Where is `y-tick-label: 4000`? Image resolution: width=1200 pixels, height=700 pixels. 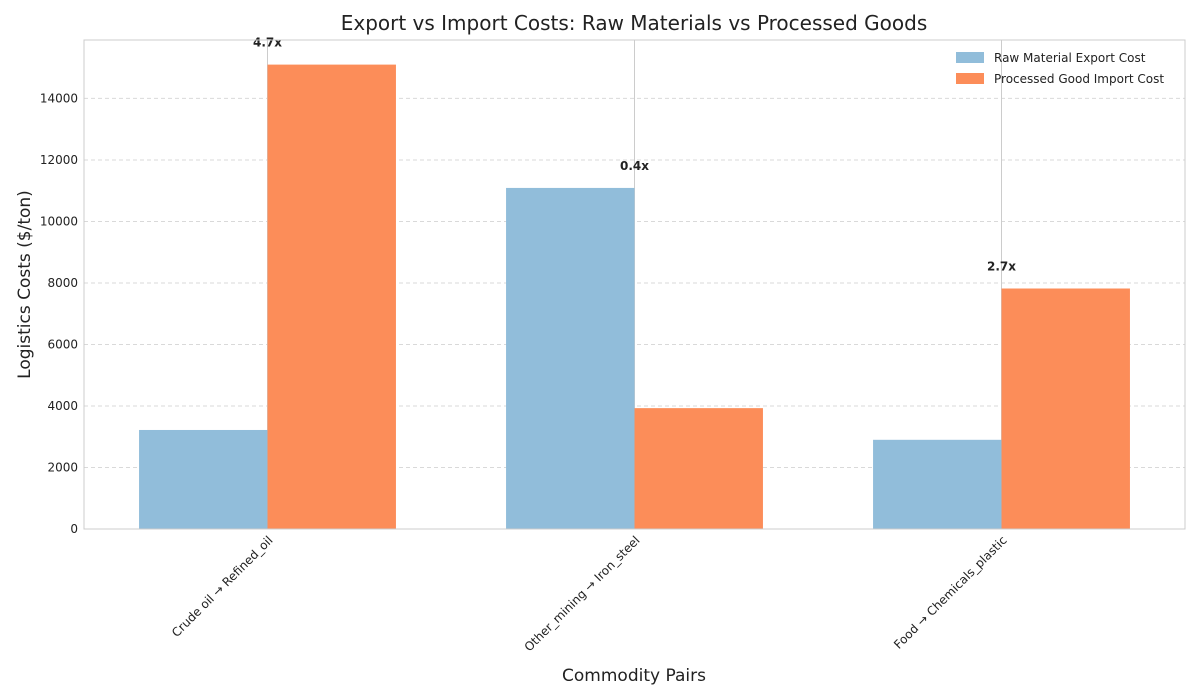 y-tick-label: 4000 is located at coordinates (62, 406).